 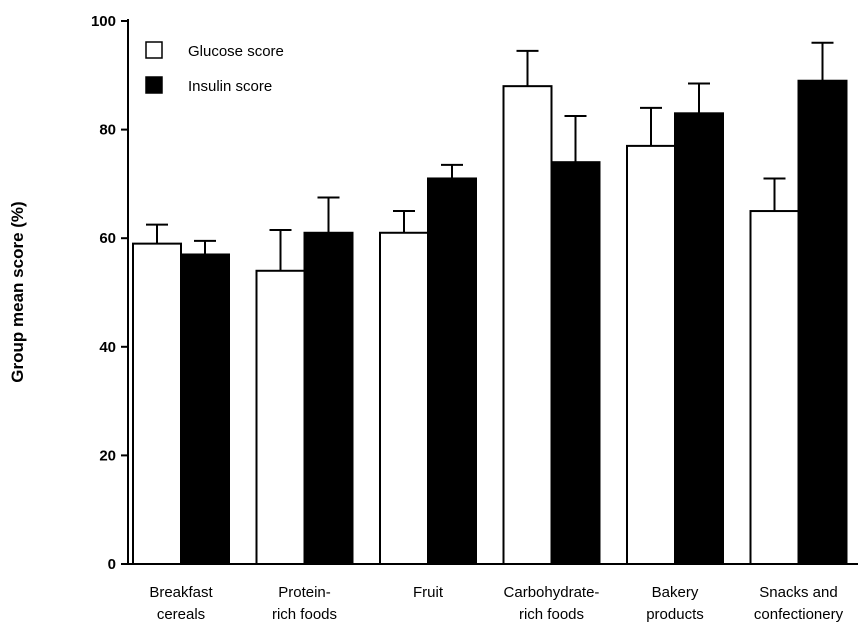 I want to click on x-category-label: Protein-rich foods, so click(x=304, y=603).